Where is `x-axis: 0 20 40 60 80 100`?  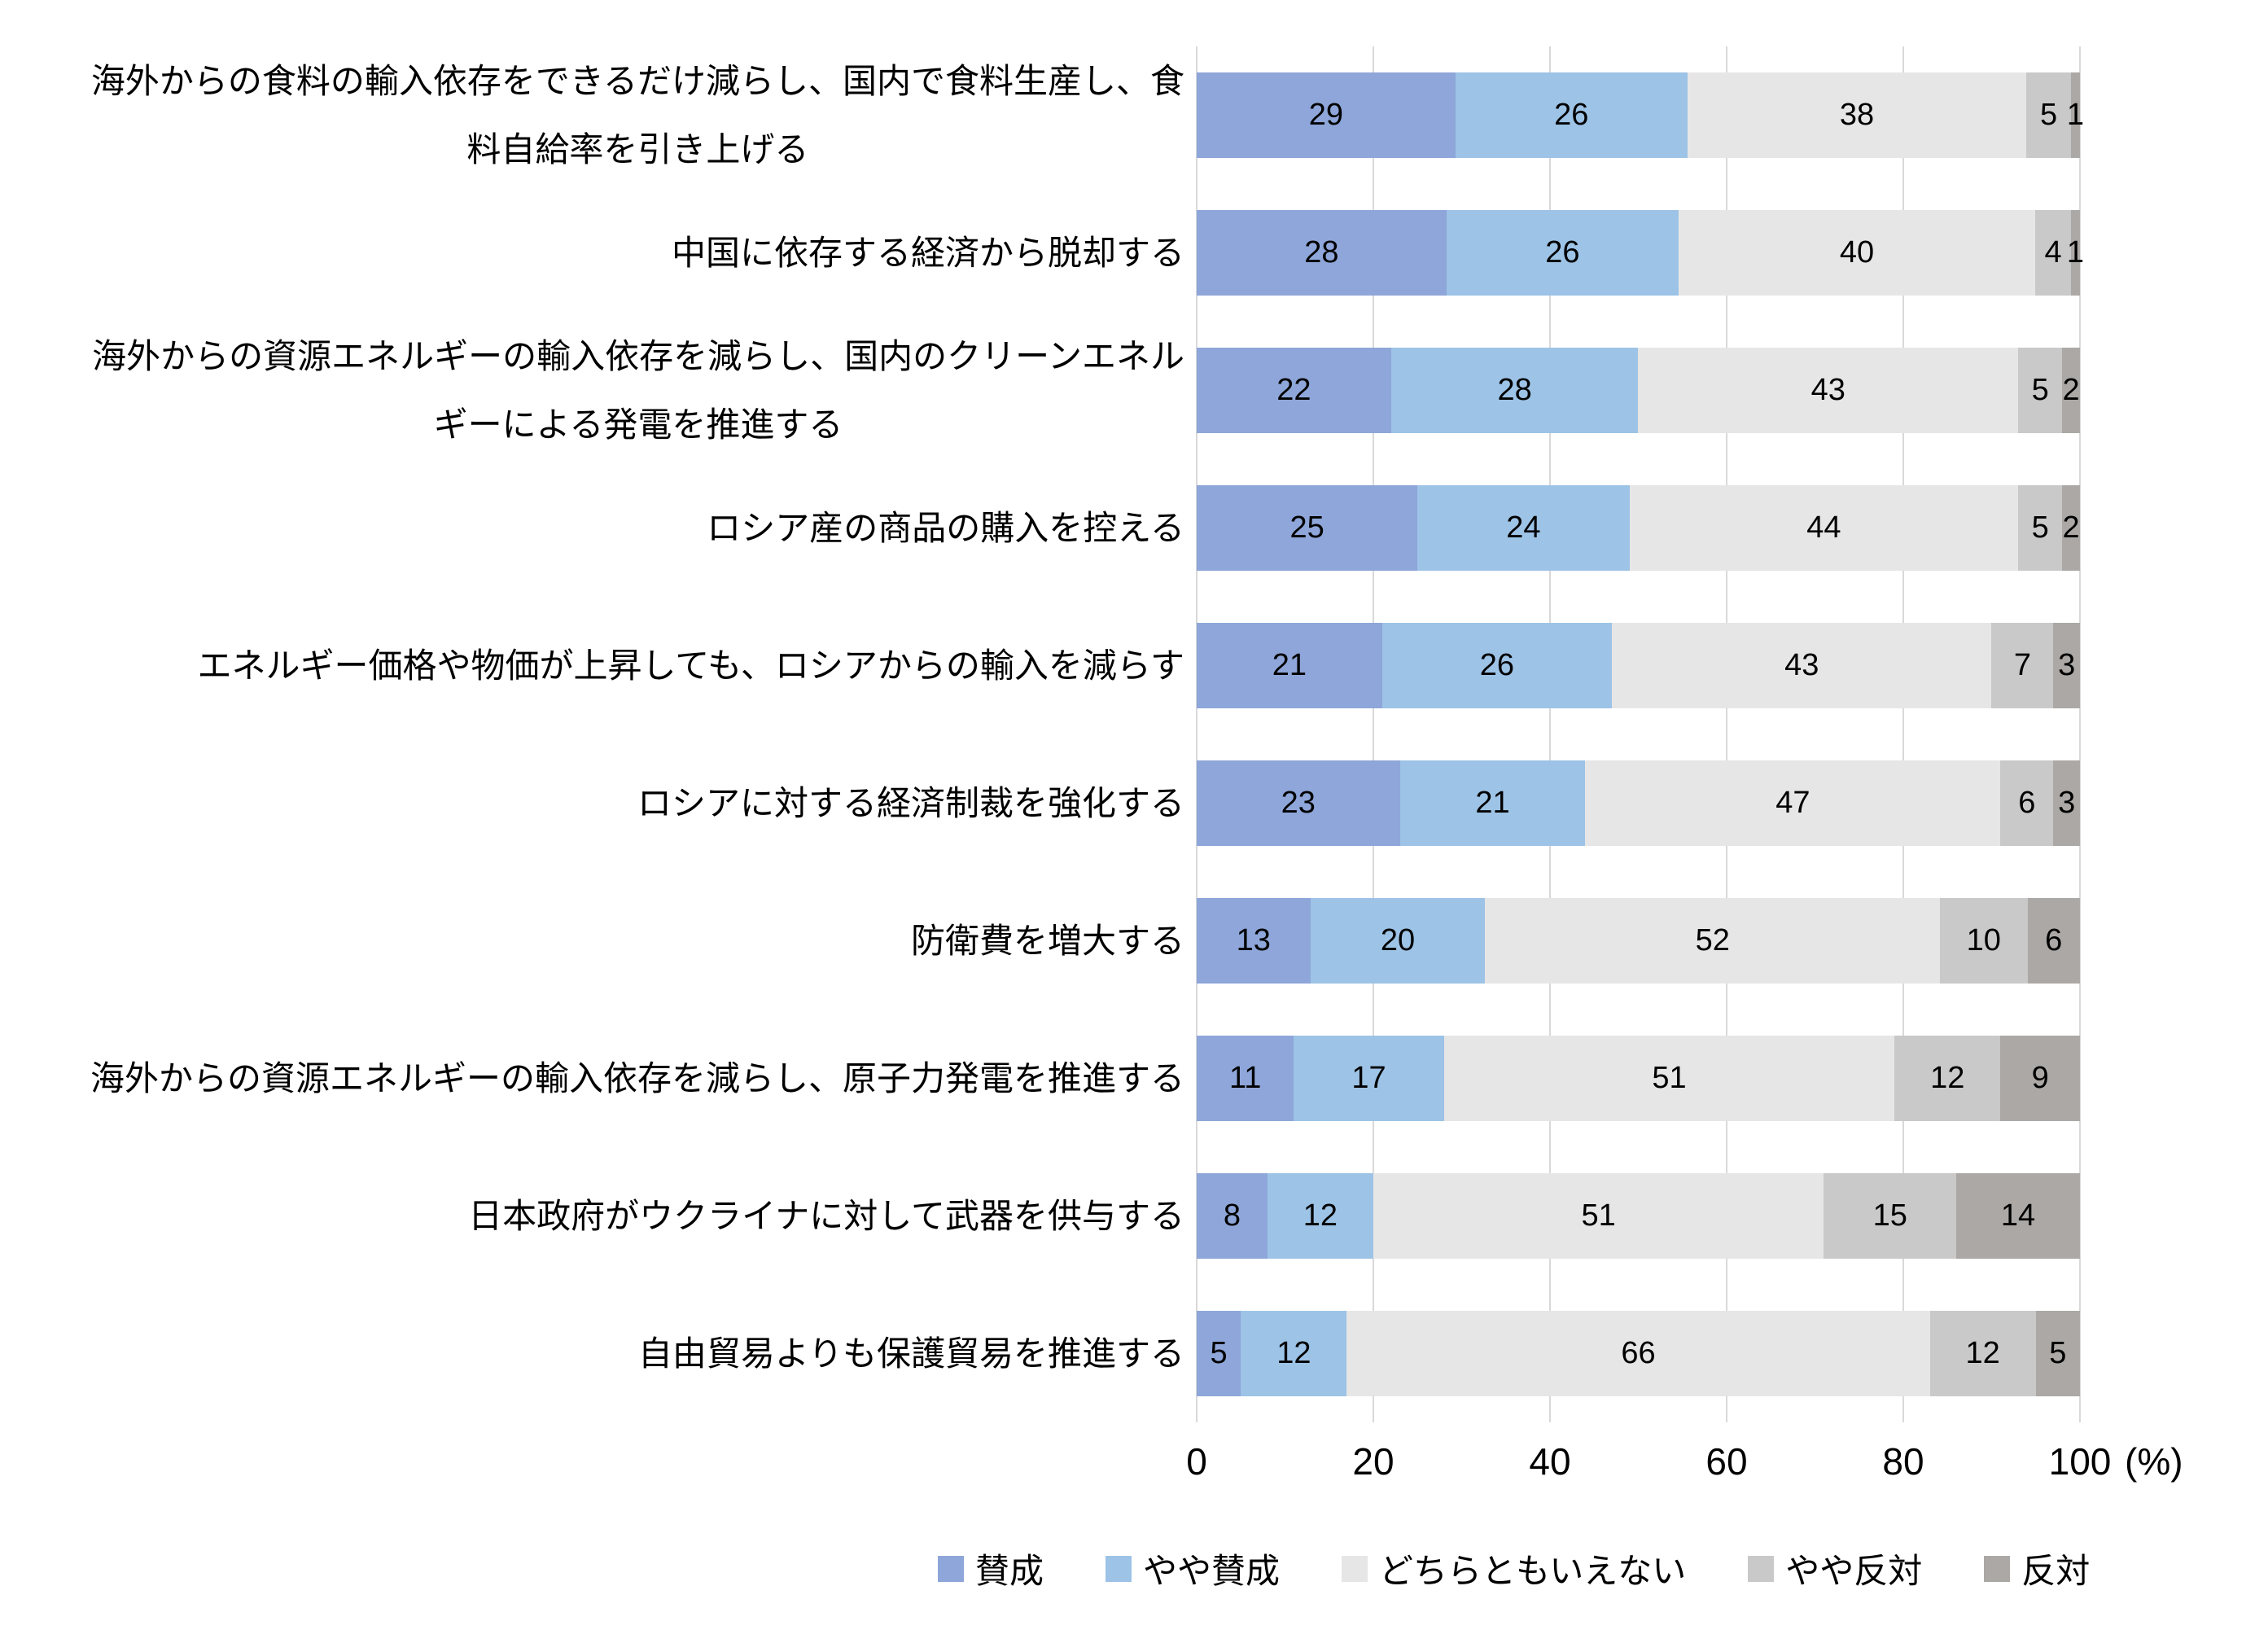
x-axis: 0 20 40 60 80 100 is located at coordinates (1648, 1463).